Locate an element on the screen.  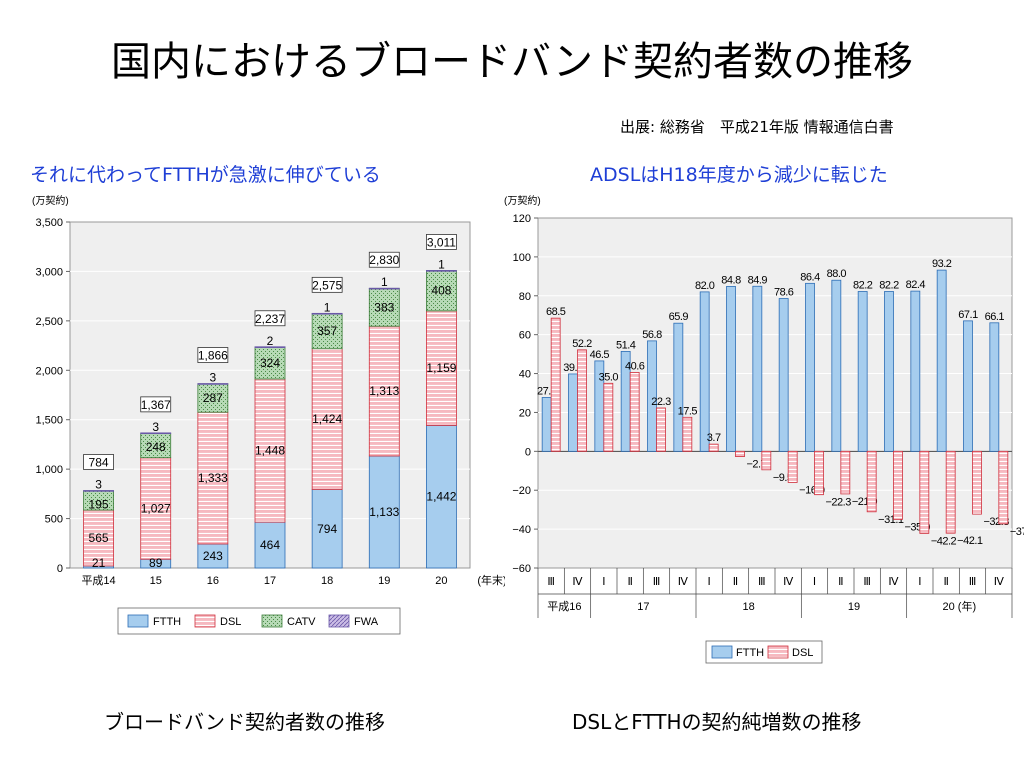
total-label: 2,830 is located at coordinates (384, 260).